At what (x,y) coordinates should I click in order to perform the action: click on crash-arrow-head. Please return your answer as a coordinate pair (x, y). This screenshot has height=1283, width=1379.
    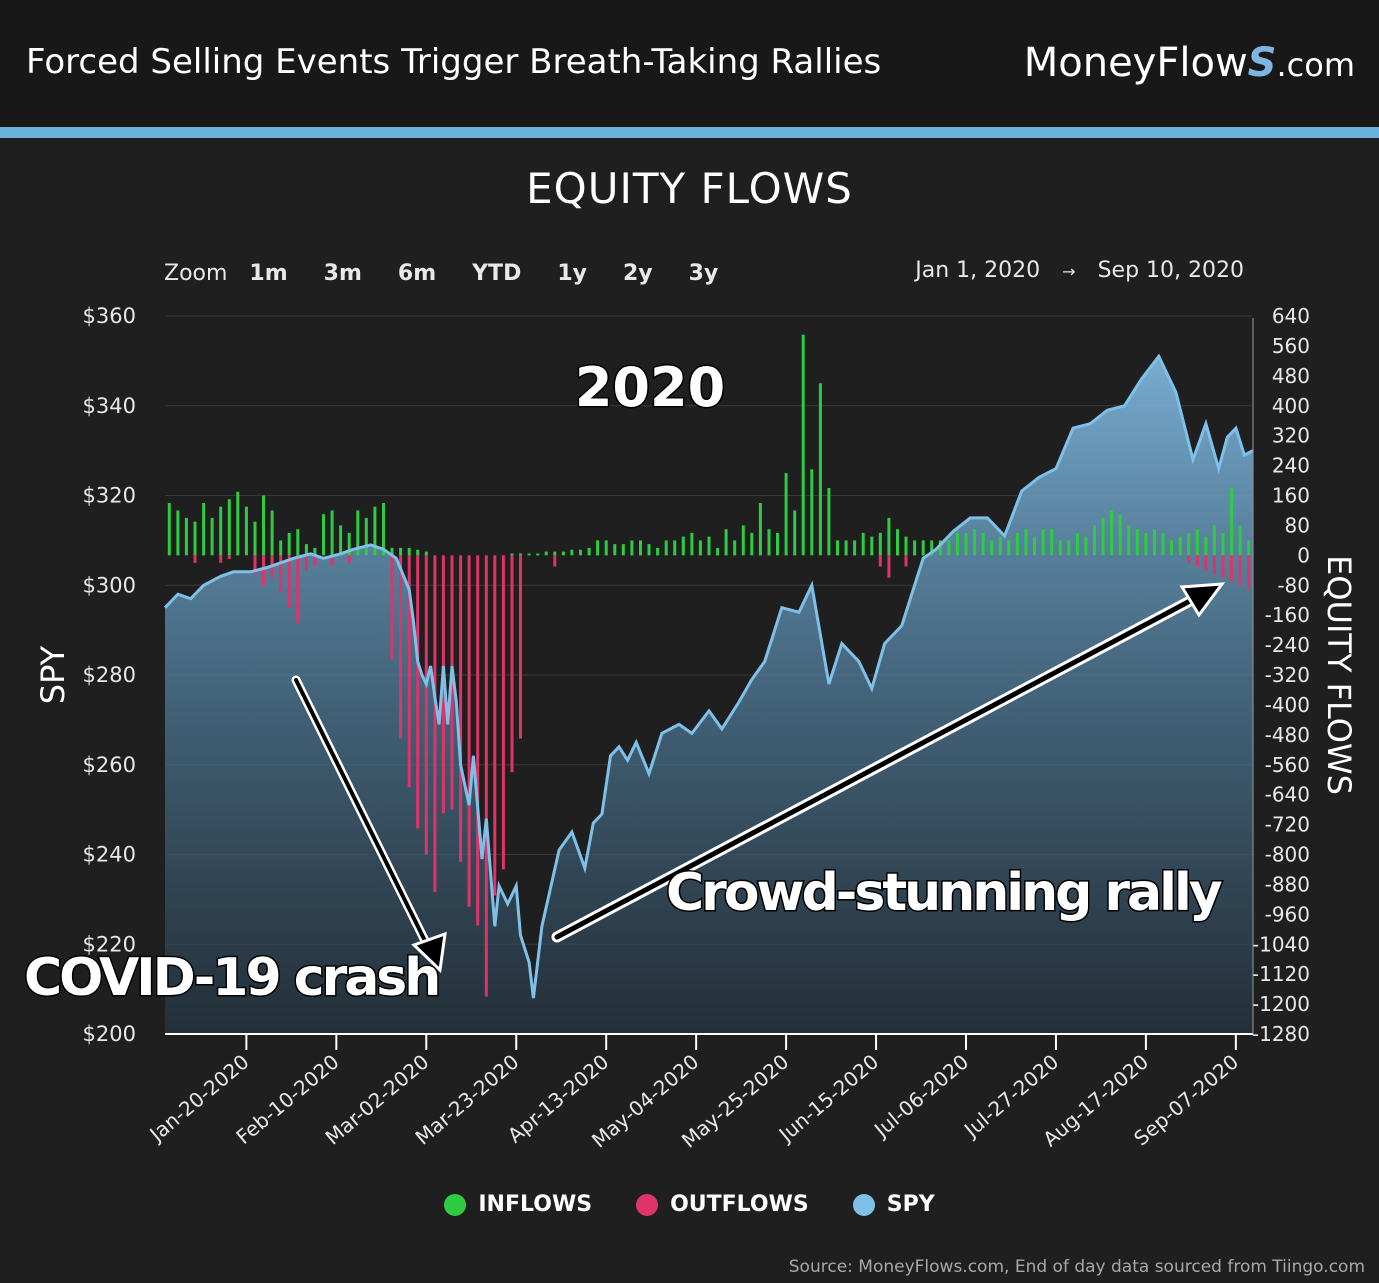
    Looking at the image, I should click on (429, 952).